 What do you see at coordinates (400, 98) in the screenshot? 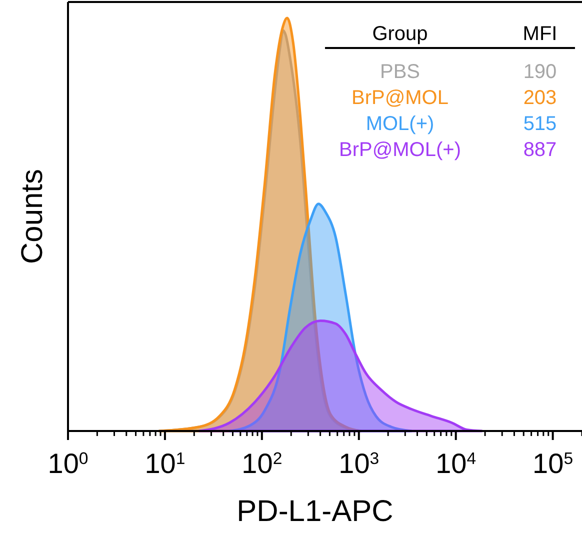
I see `text: BrP@MOL` at bounding box center [400, 98].